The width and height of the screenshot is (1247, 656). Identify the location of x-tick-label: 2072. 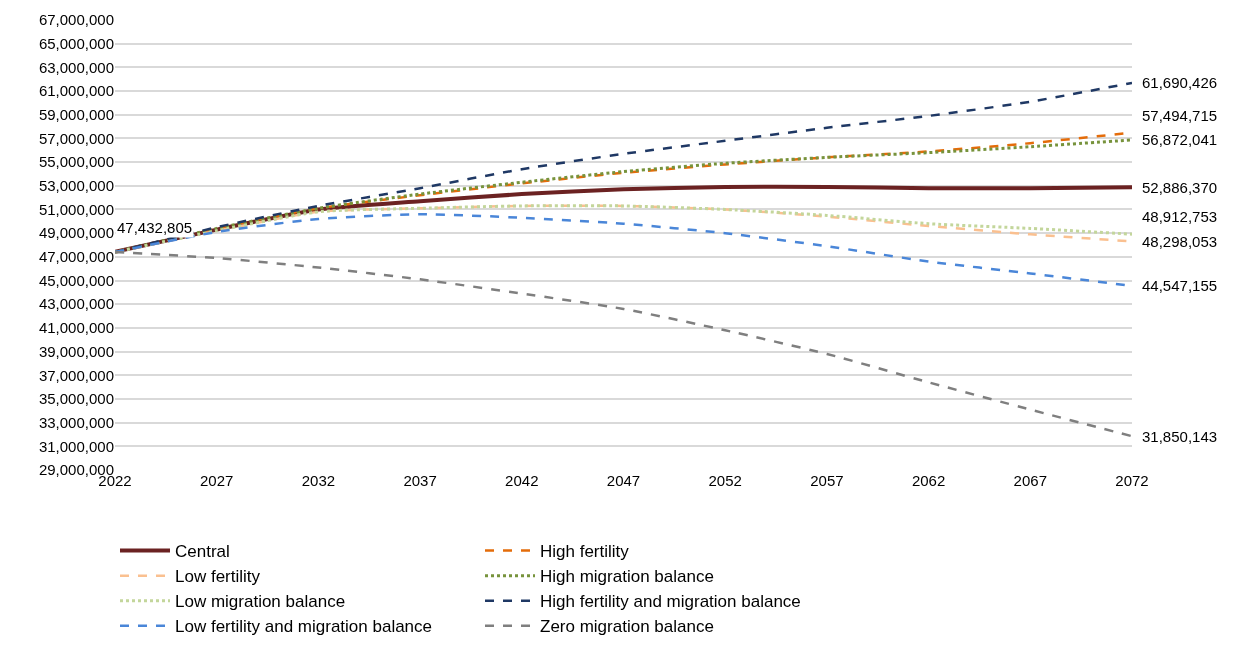
(1132, 480).